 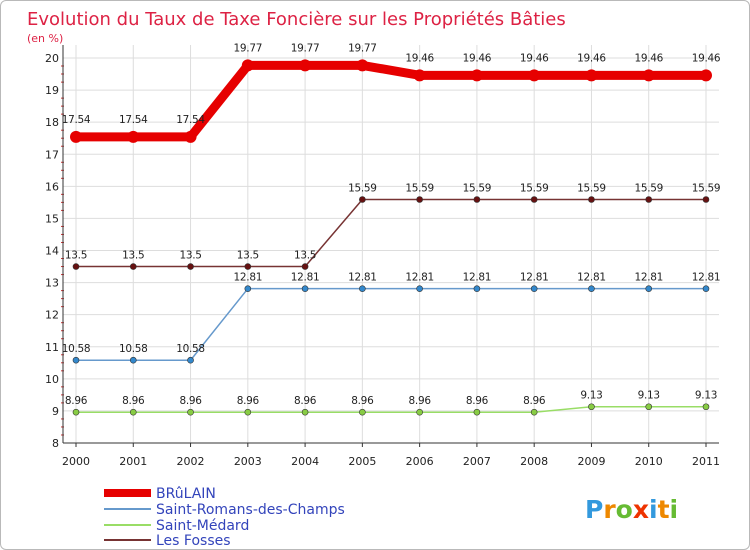 What do you see at coordinates (52, 283) in the screenshot?
I see `y-tick-label: 13` at bounding box center [52, 283].